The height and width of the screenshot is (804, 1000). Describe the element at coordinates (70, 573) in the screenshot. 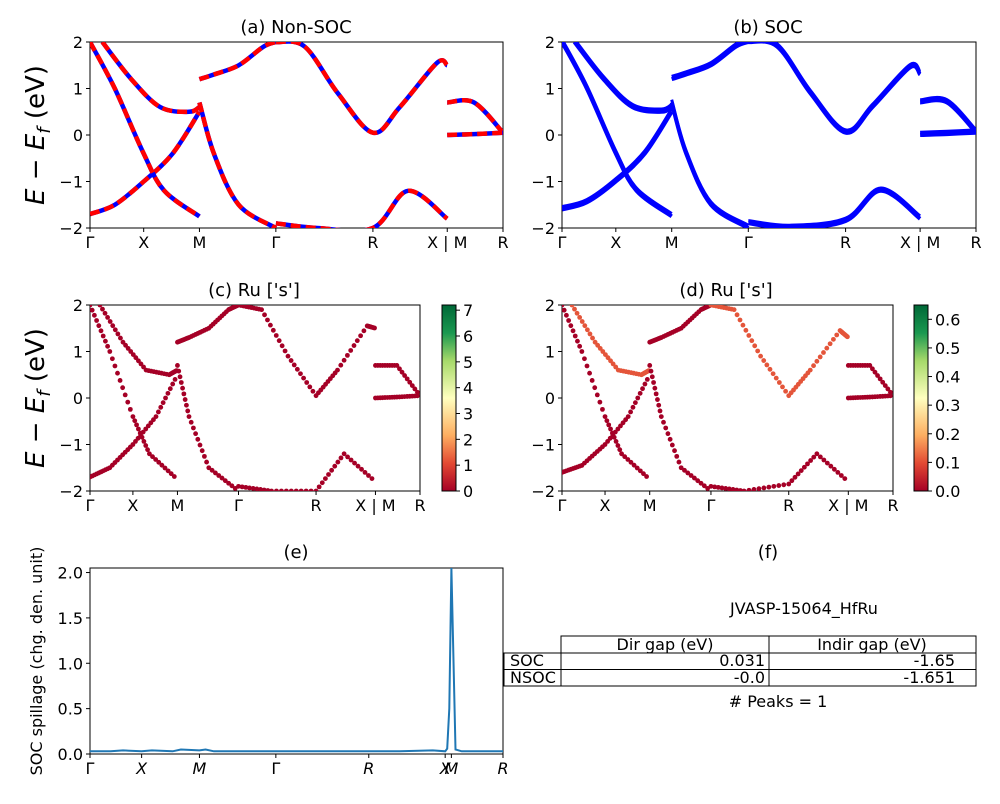

I see `y-tick-label: 2.0` at that location.